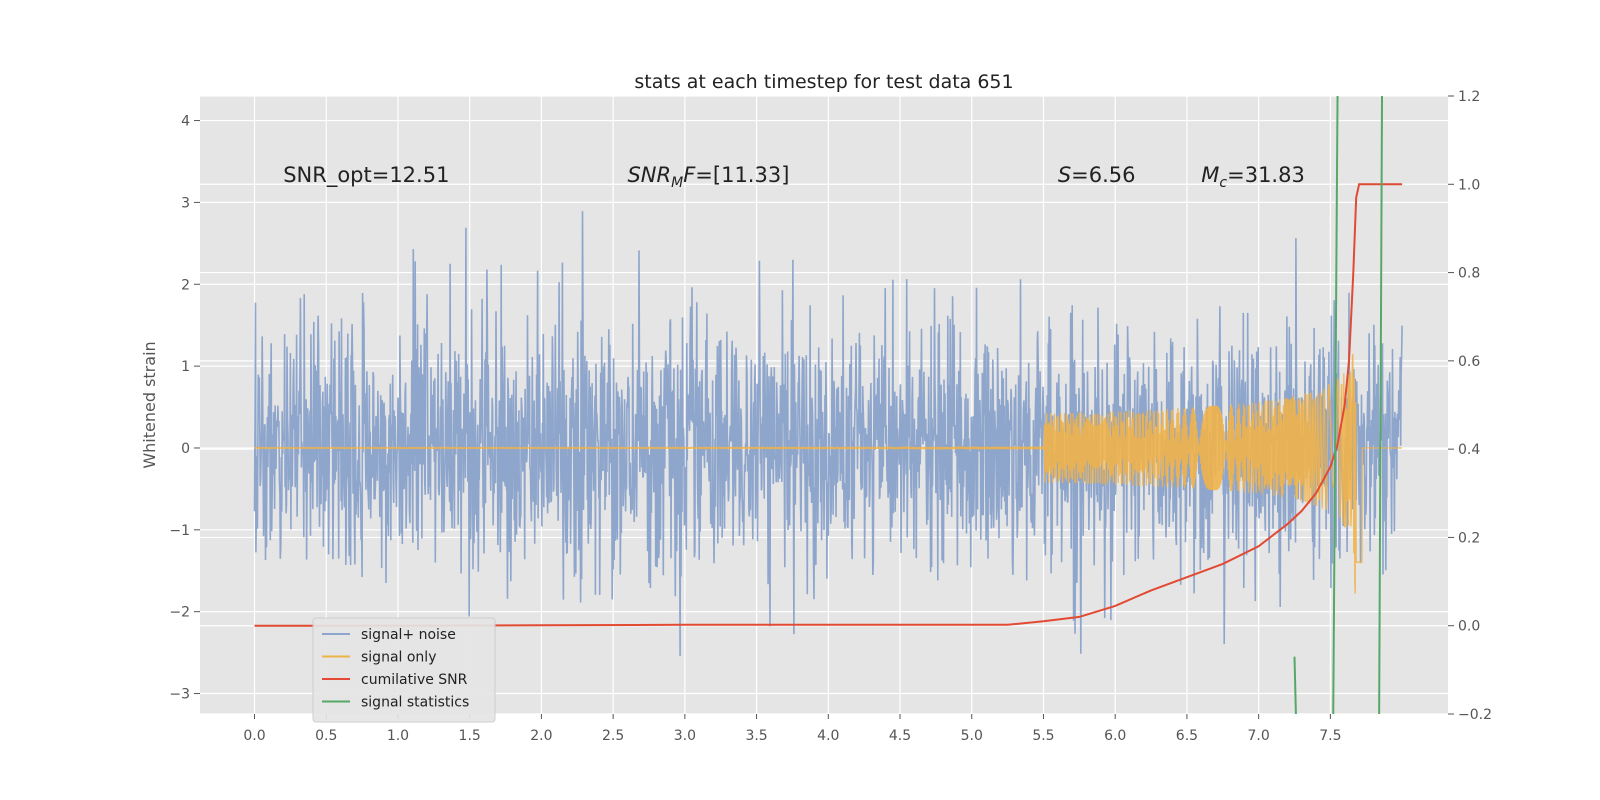 This screenshot has width=1600, height=800. Describe the element at coordinates (1259, 736) in the screenshot. I see `x-tick-label: 7.0` at that location.